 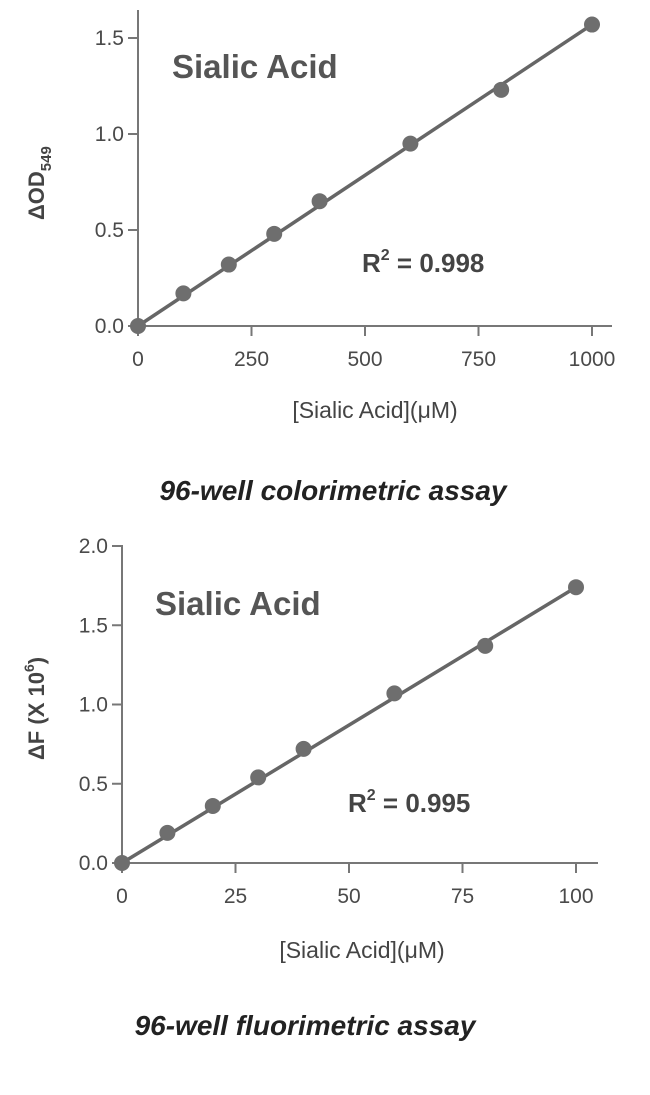 I want to click on x-tick-group: 0 250 500 750 1000, so click(x=373, y=348).